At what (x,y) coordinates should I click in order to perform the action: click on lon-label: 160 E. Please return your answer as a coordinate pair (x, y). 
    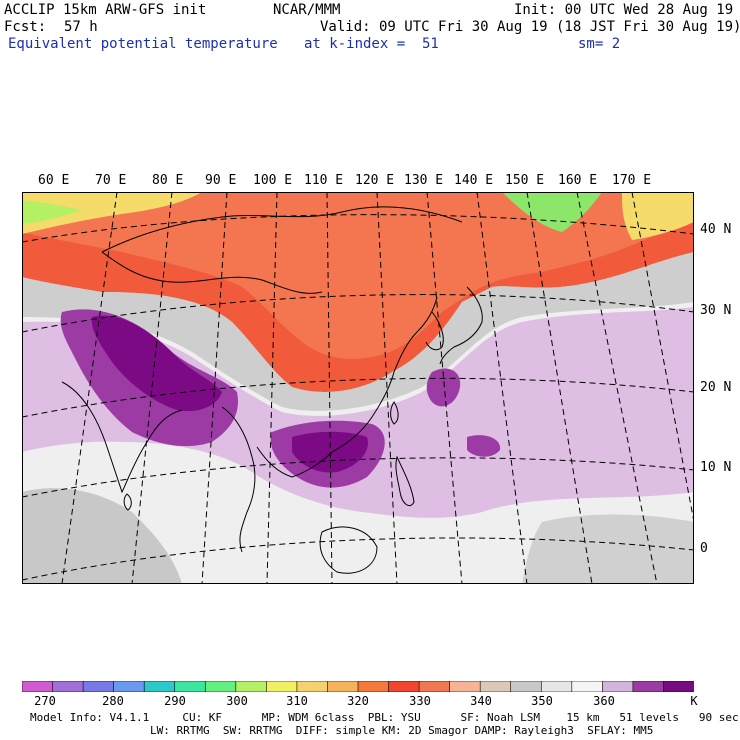
    Looking at the image, I should click on (578, 180).